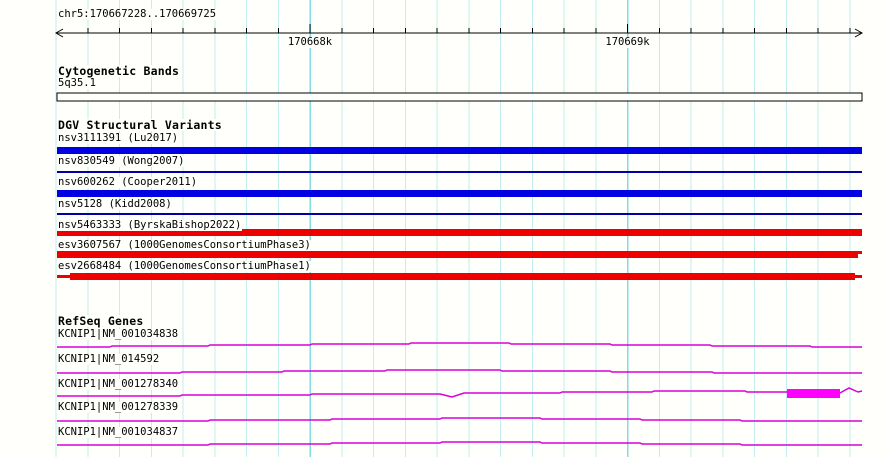  Describe the element at coordinates (59, 33) in the screenshot. I see `ruler-left-arrow-icon` at that location.